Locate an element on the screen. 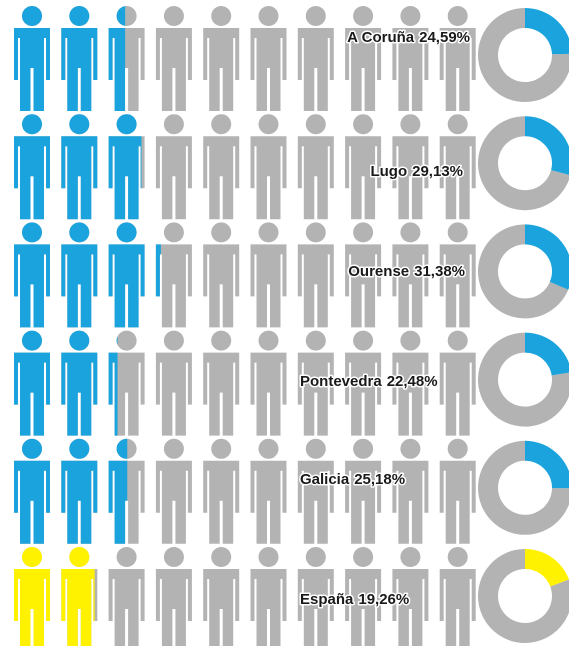 The image size is (569, 646). row-label: A Coruña 24,59% is located at coordinates (408, 37).